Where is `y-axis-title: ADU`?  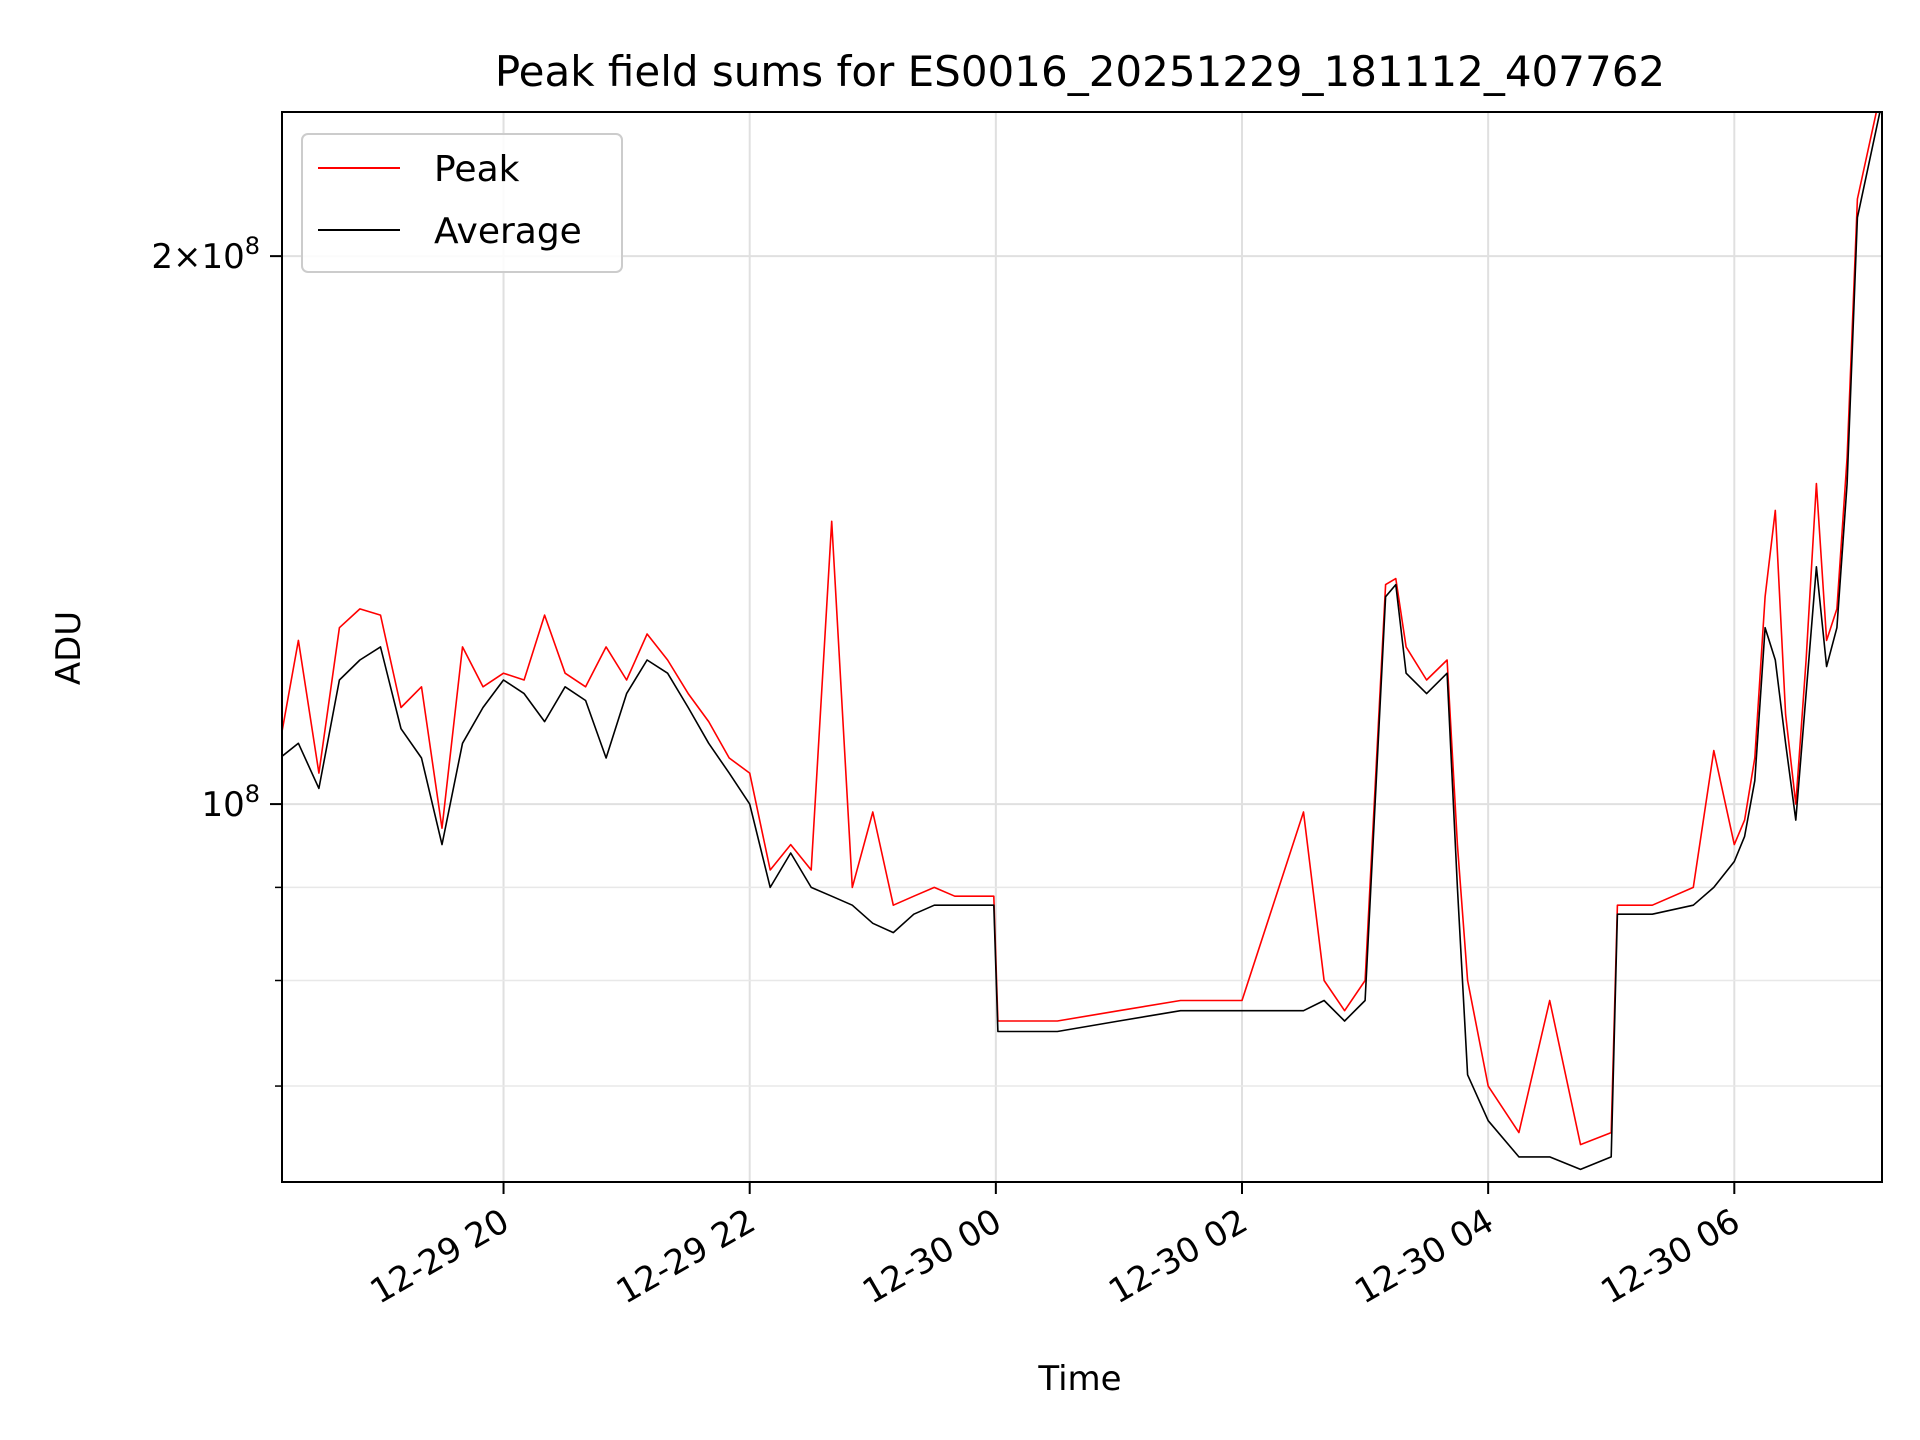
y-axis-title: ADU is located at coordinates (69, 648).